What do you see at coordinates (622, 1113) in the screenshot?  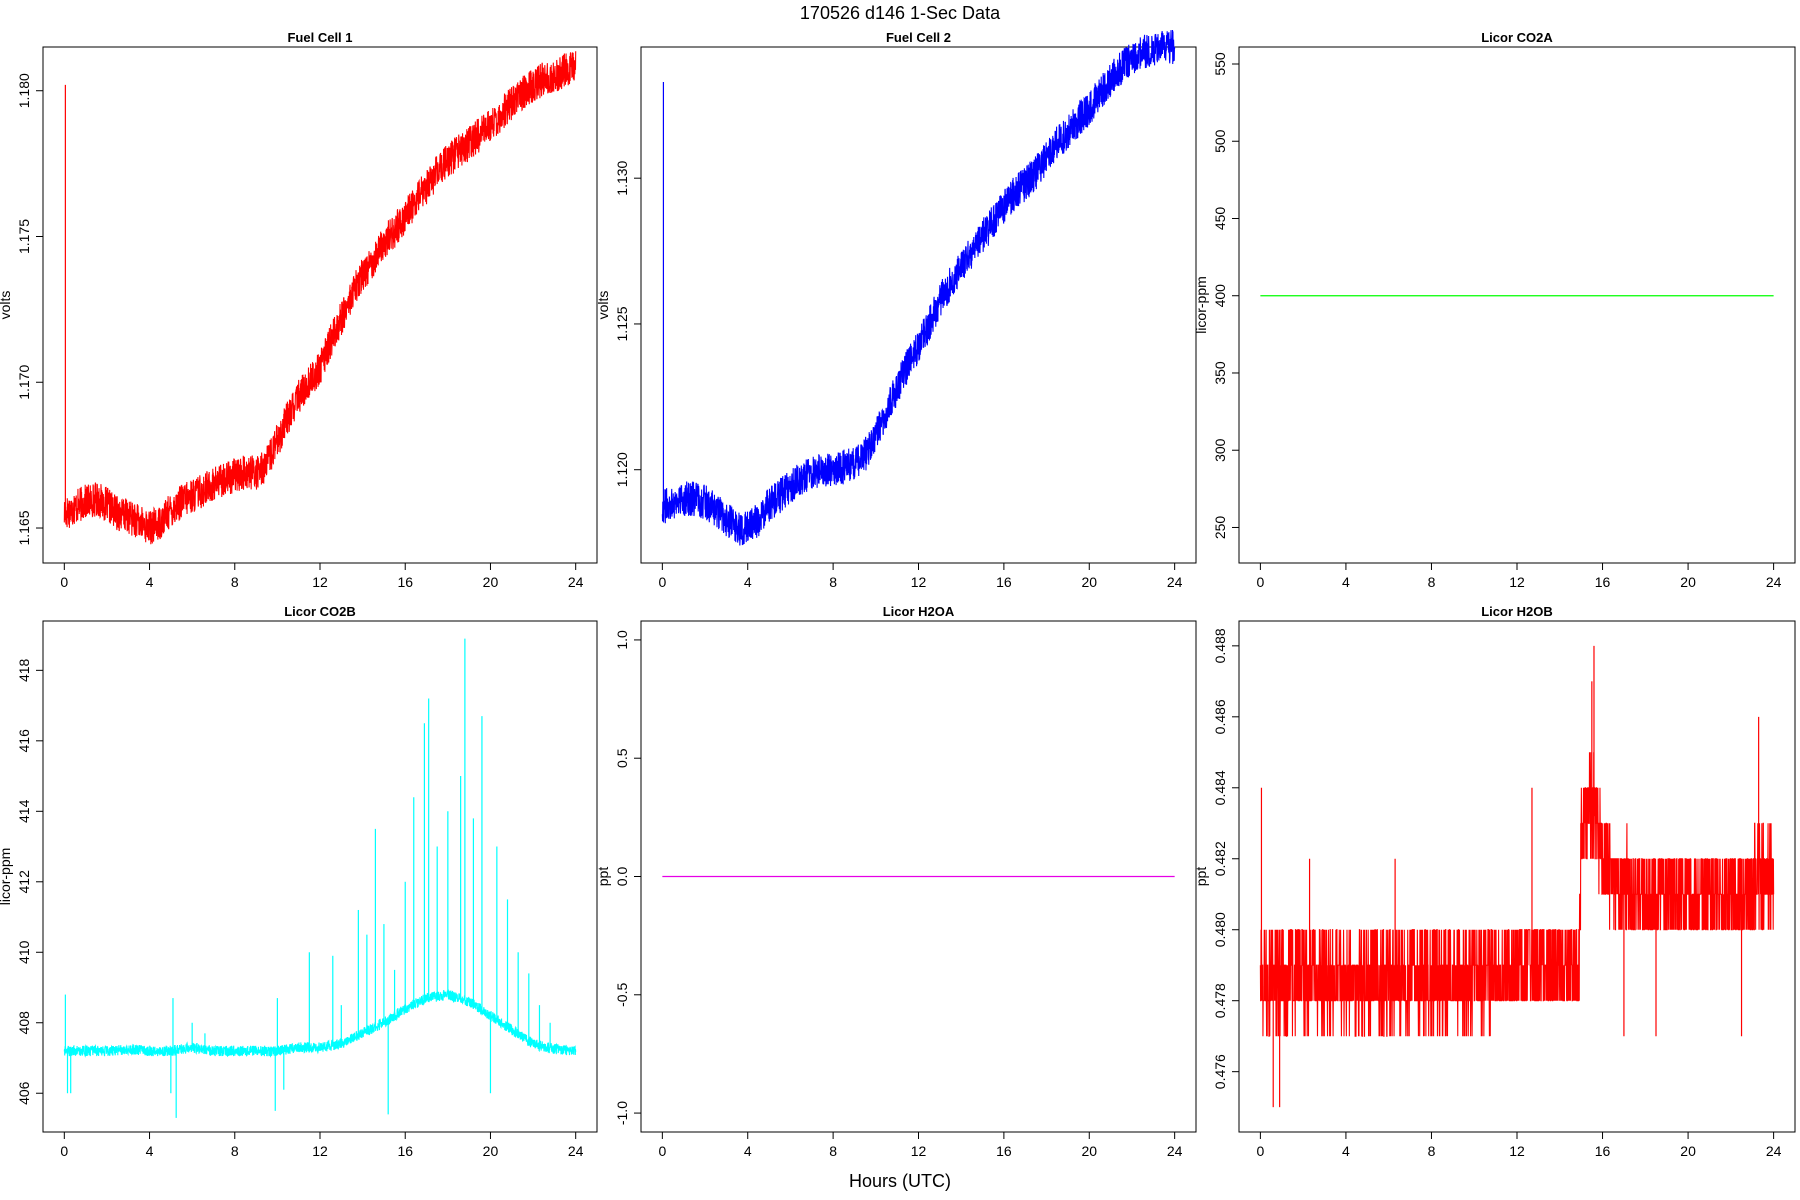 I see `y-tick-label: -1.0` at bounding box center [622, 1113].